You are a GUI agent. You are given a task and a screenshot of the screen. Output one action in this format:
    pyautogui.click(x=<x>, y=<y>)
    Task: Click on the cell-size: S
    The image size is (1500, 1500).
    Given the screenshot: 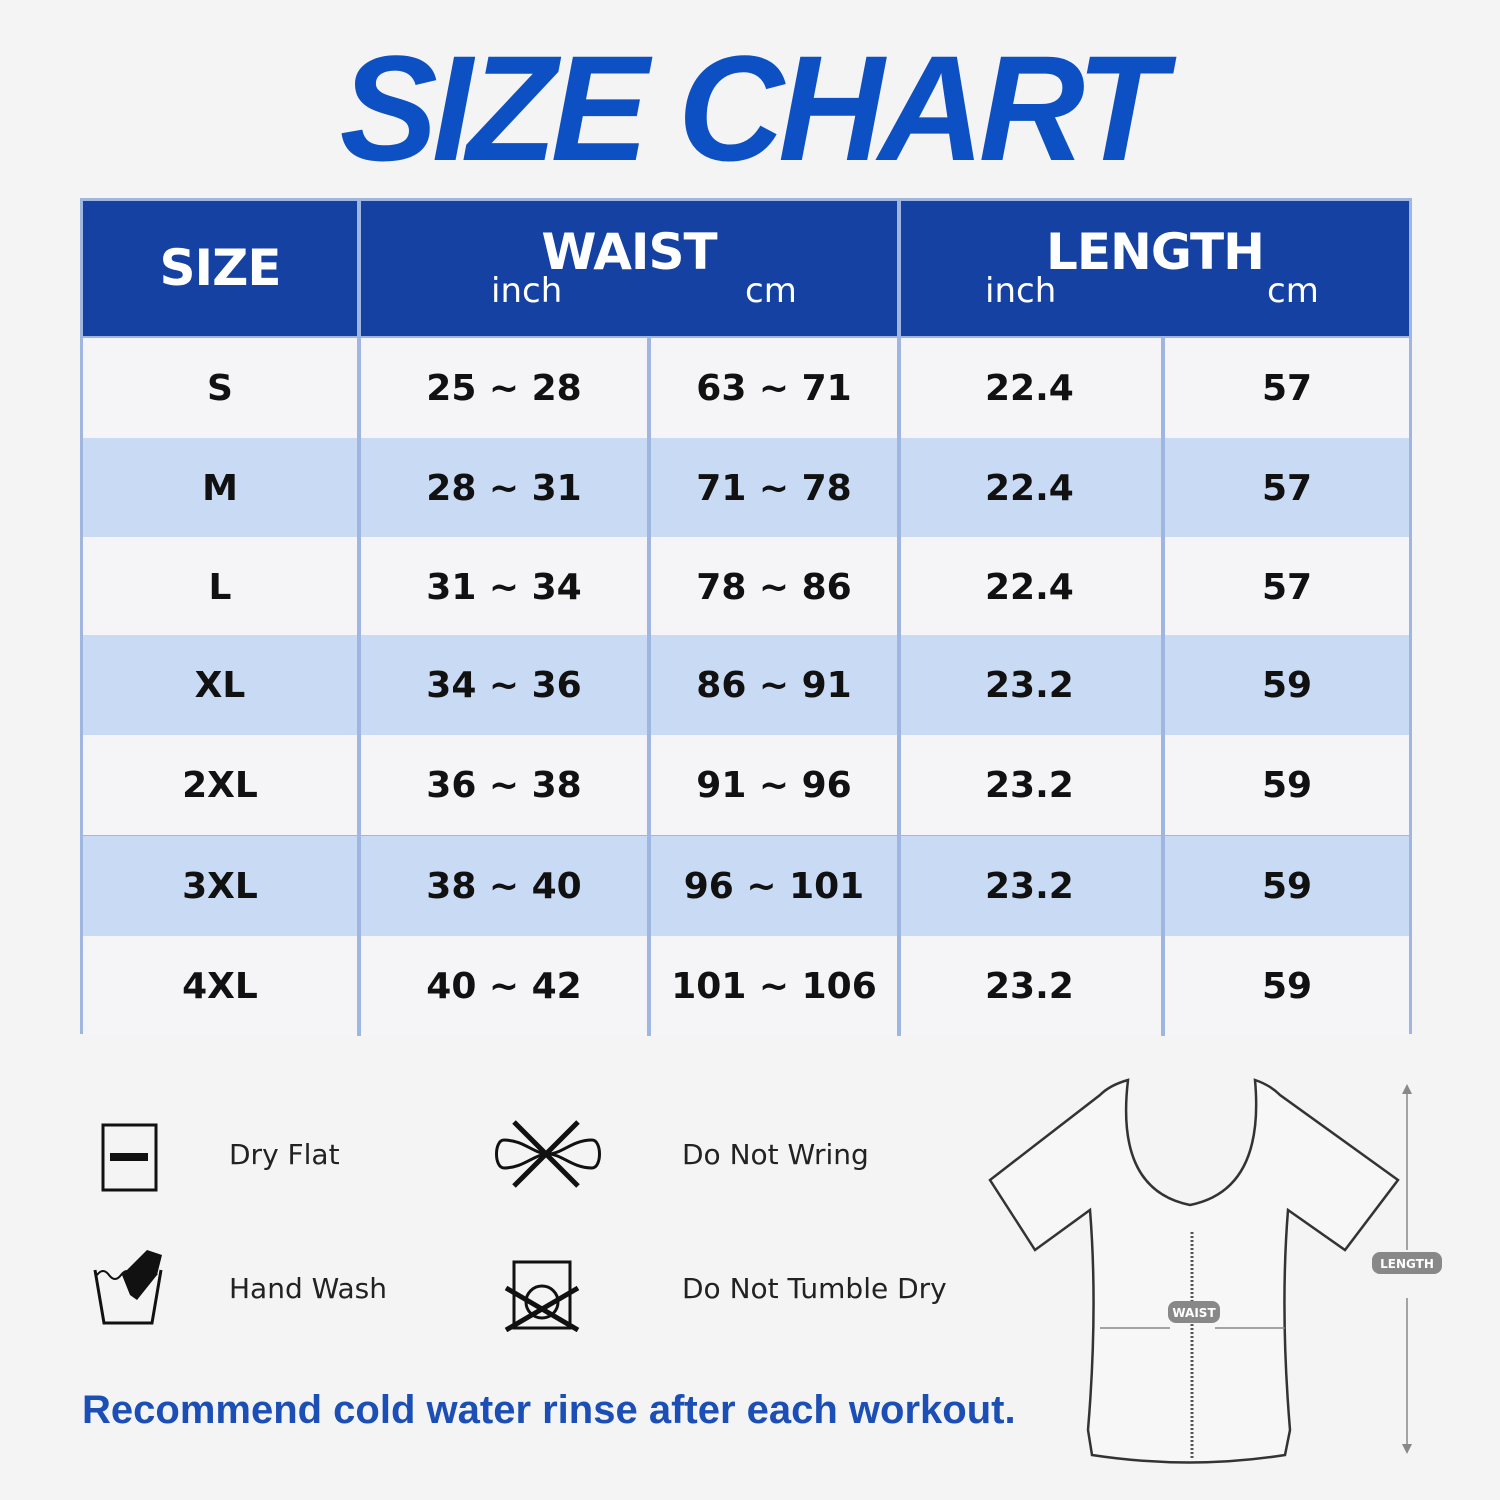 What is the action you would take?
    pyautogui.click(x=220, y=388)
    